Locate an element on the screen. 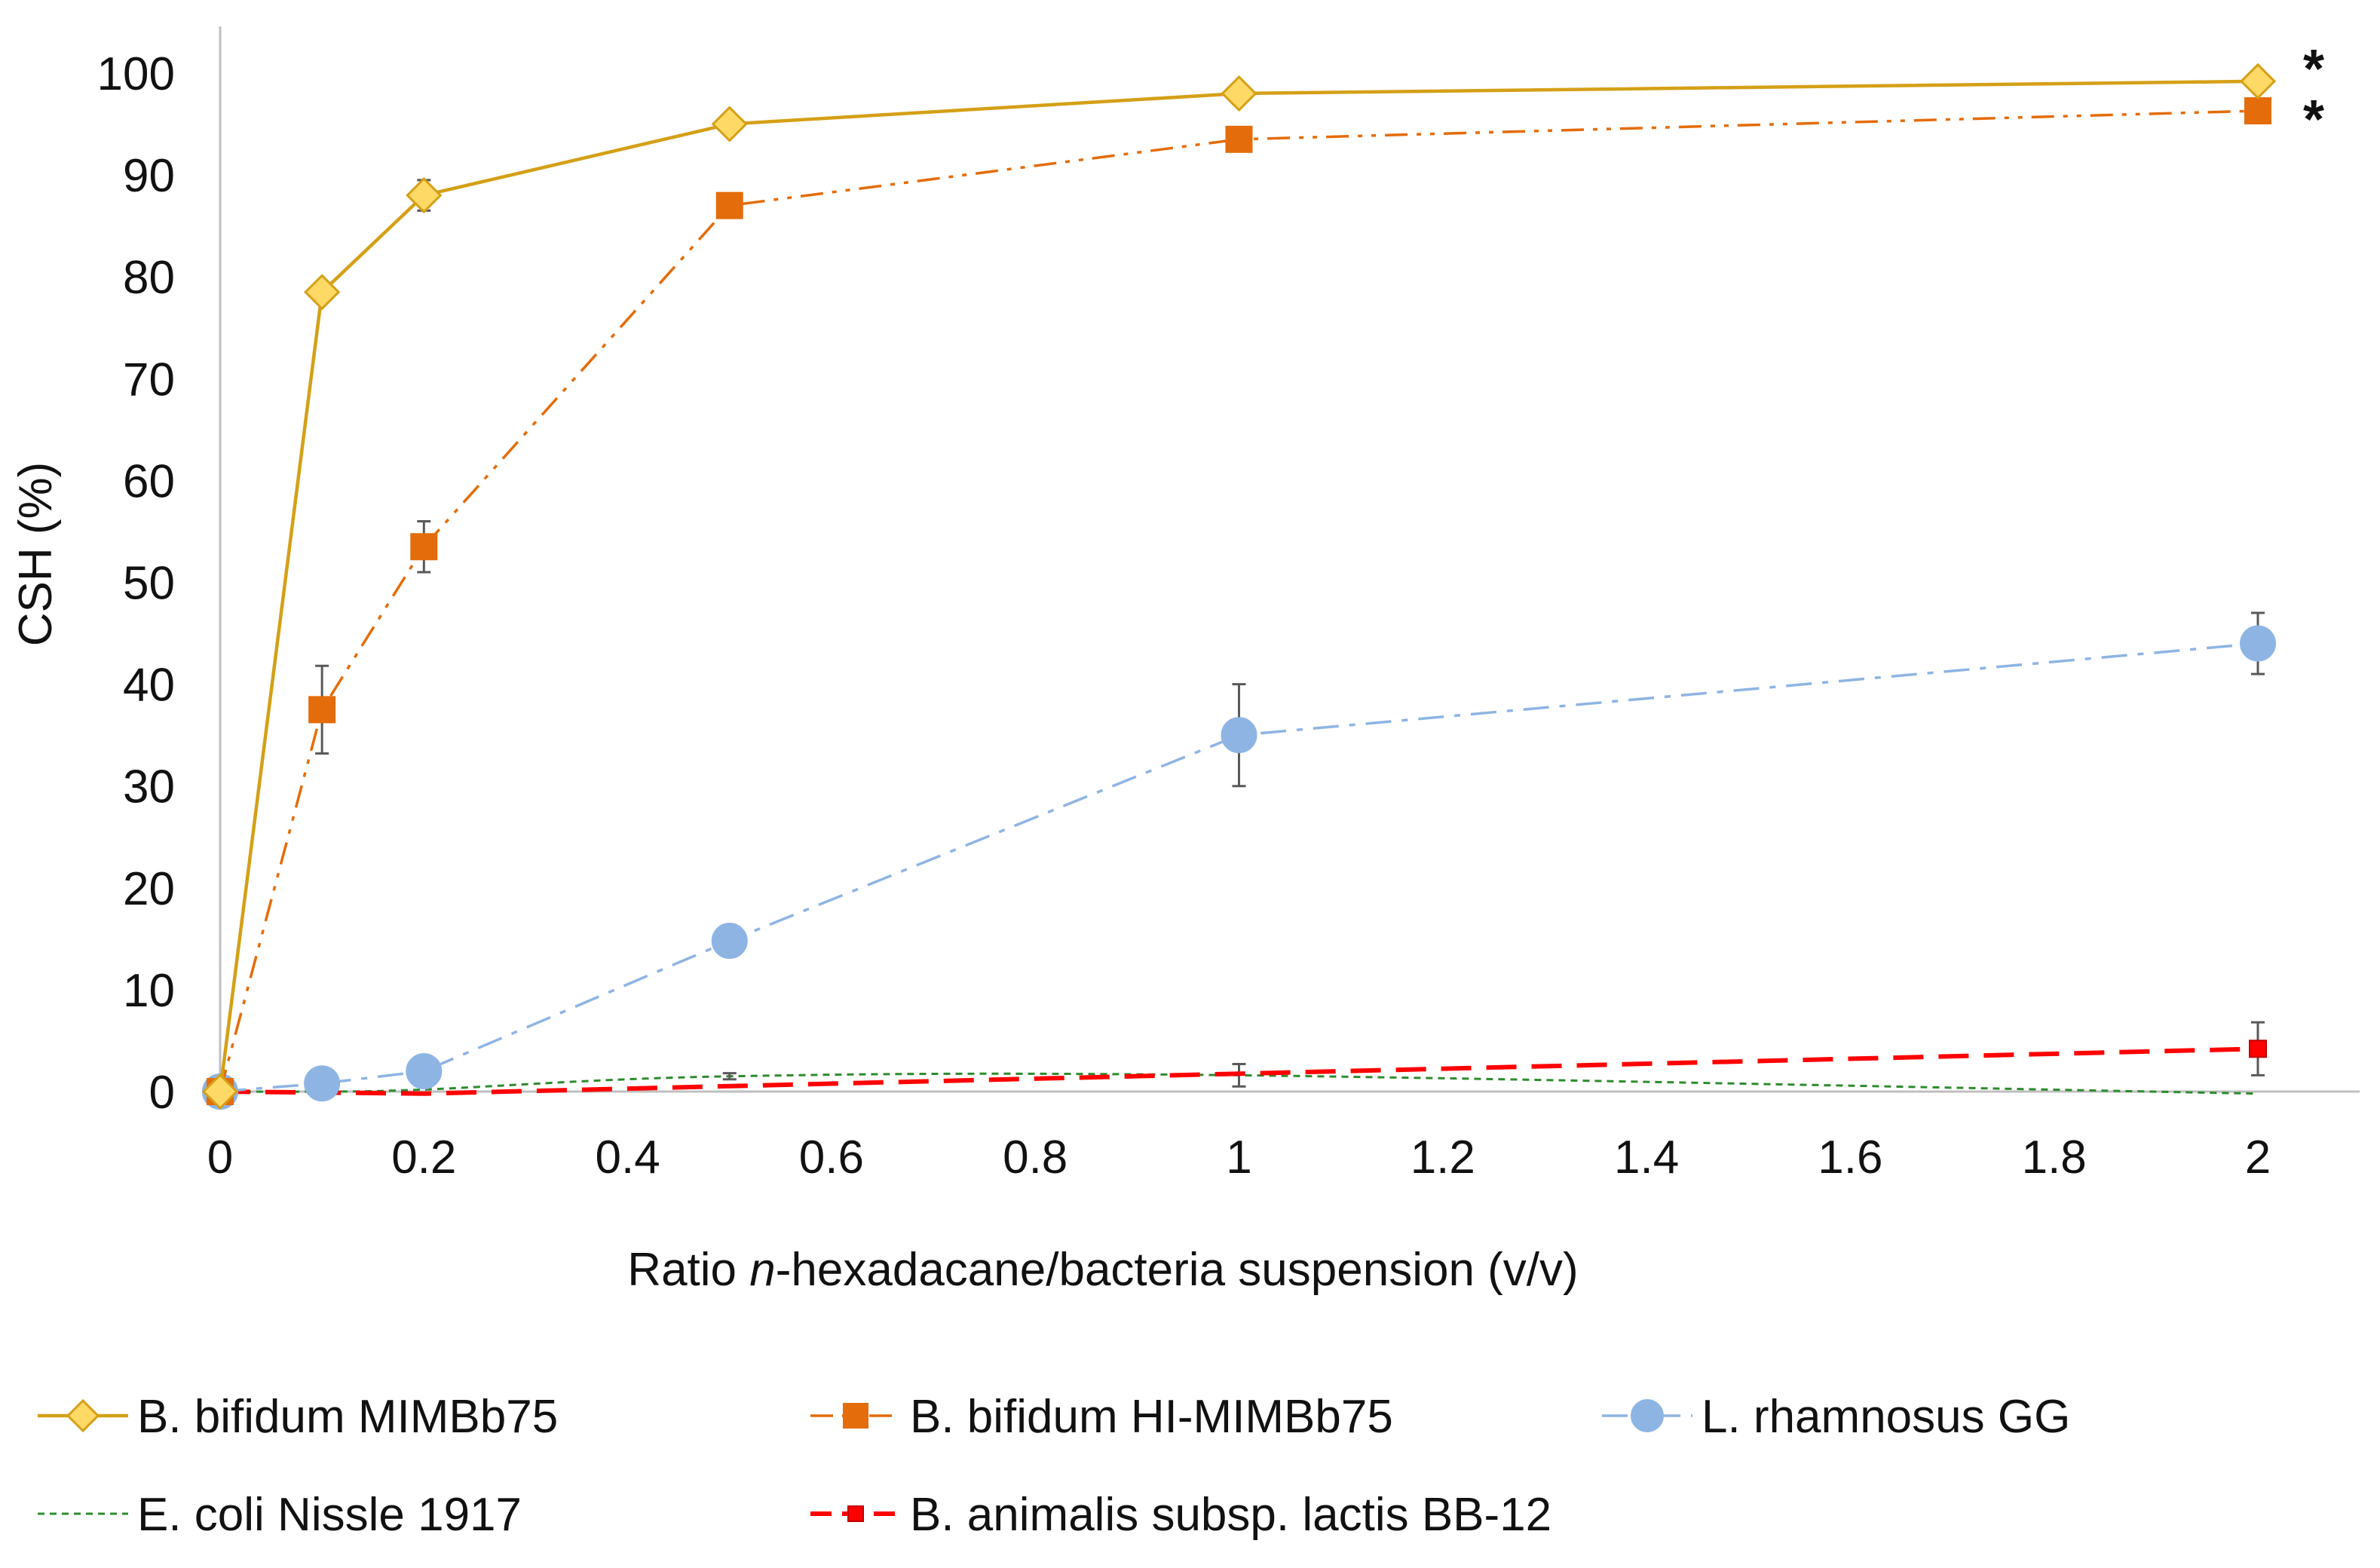 The height and width of the screenshot is (1568, 2380). x-tick-label: 1.4 is located at coordinates (1646, 1158).